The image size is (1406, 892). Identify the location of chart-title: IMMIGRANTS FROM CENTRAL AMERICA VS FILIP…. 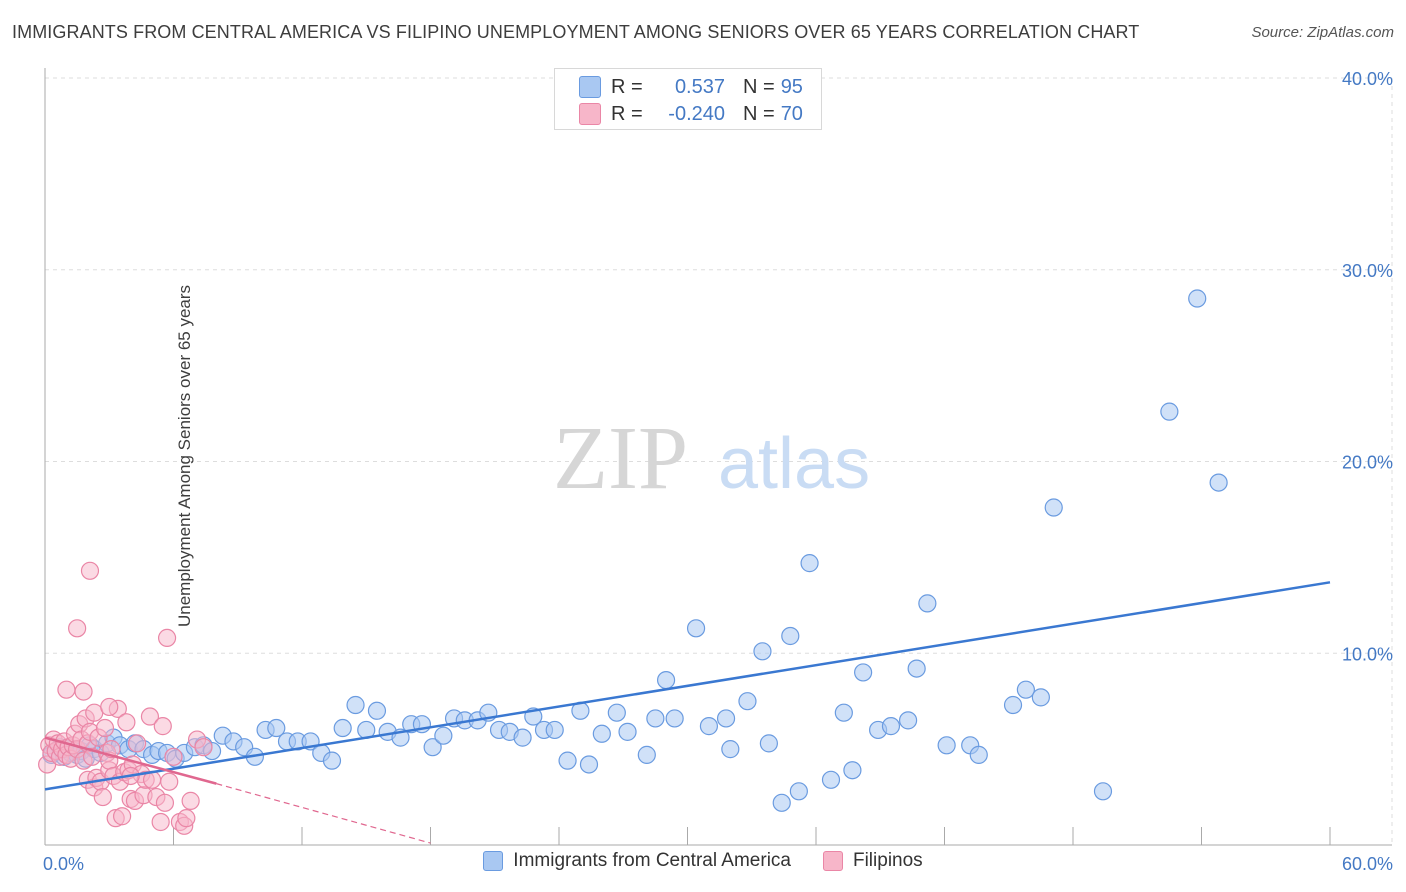
(576, 32).